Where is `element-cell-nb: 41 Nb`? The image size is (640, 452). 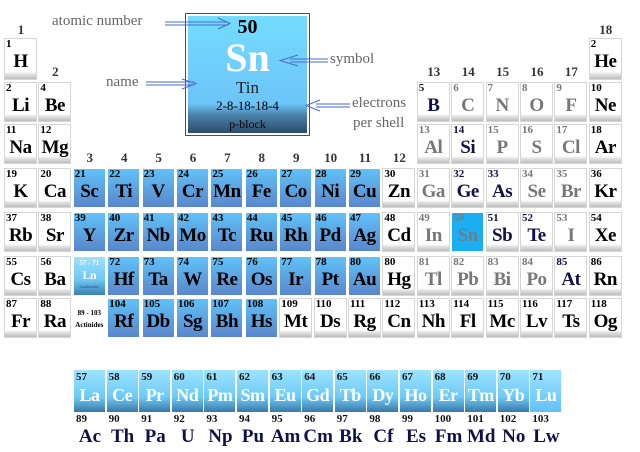 element-cell-nb: 41 Nb is located at coordinates (158, 232).